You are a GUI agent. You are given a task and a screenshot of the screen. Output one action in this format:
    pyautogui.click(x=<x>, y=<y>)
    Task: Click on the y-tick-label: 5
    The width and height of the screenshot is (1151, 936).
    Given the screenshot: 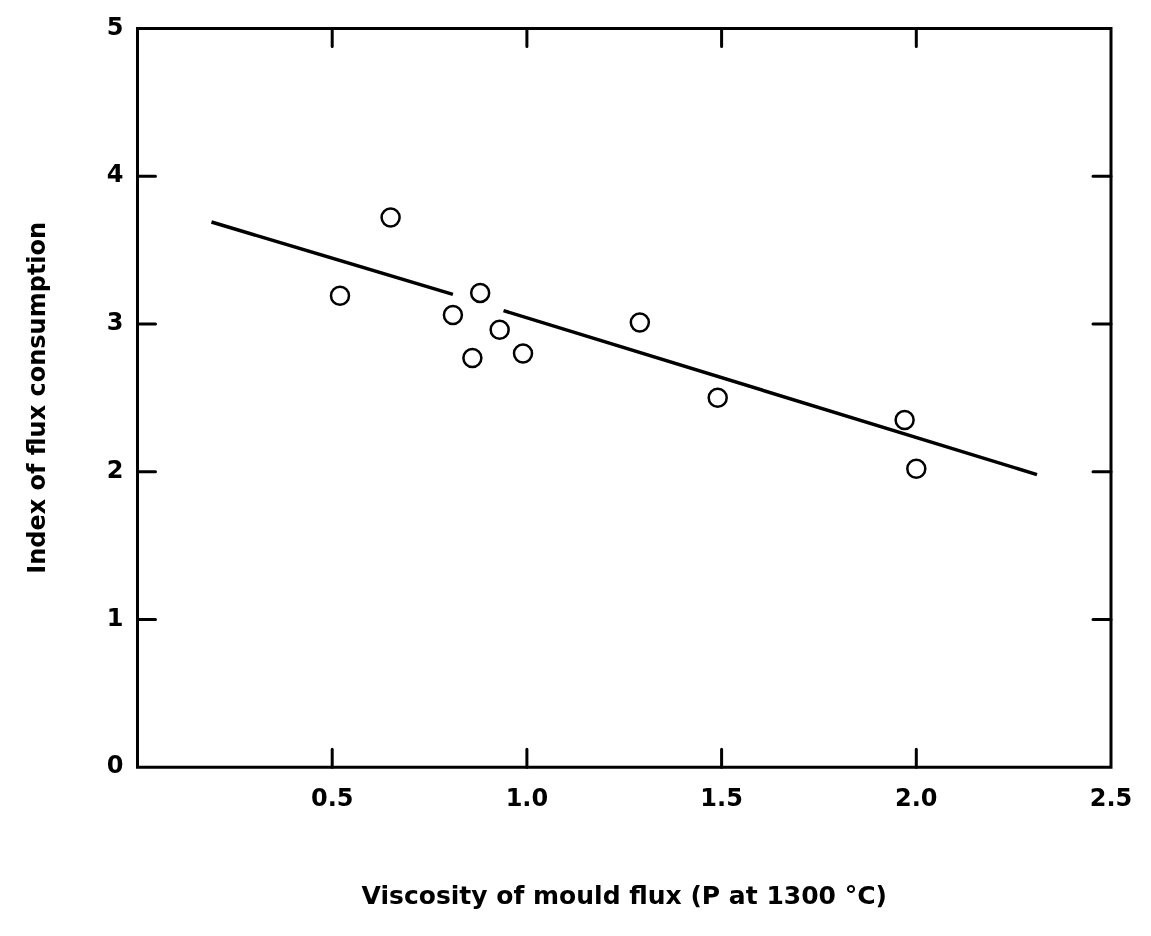 What is the action you would take?
    pyautogui.click(x=115, y=26)
    